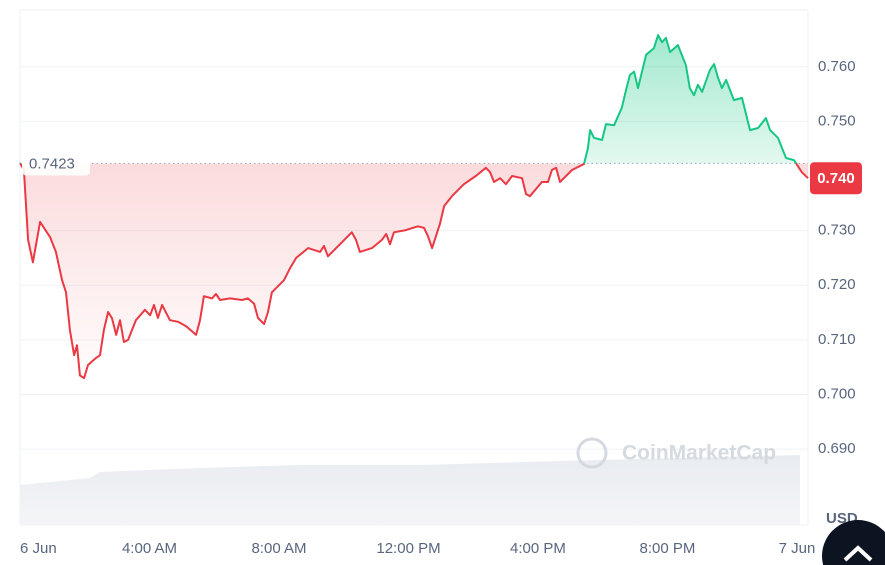  What do you see at coordinates (837, 284) in the screenshot?
I see `y-tick-label: 0.720` at bounding box center [837, 284].